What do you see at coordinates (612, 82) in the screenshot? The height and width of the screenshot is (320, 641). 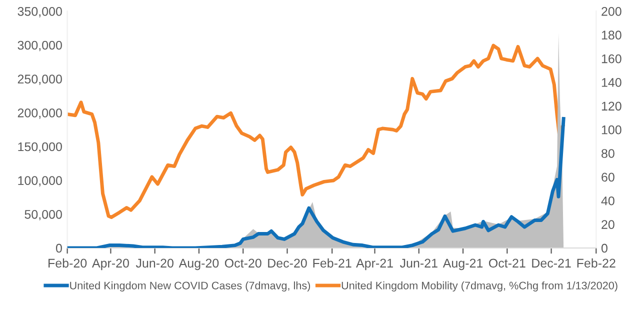 I see `y2-tick-label: 140` at bounding box center [612, 82].